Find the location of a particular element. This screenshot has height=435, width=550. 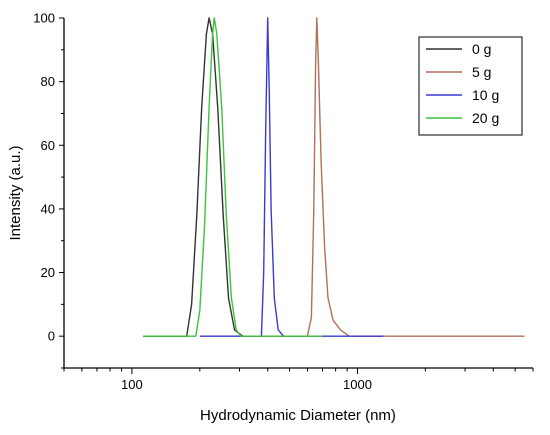

legend-box is located at coordinates (470, 86).